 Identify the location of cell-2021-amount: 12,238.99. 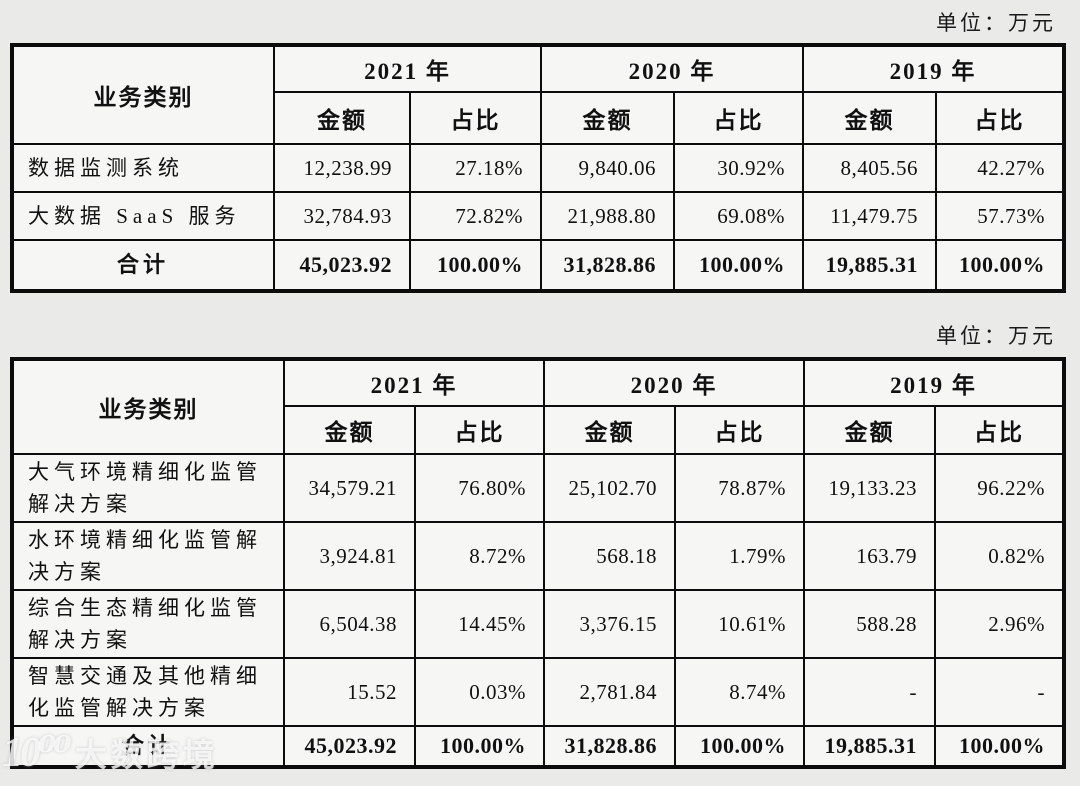
(342, 168).